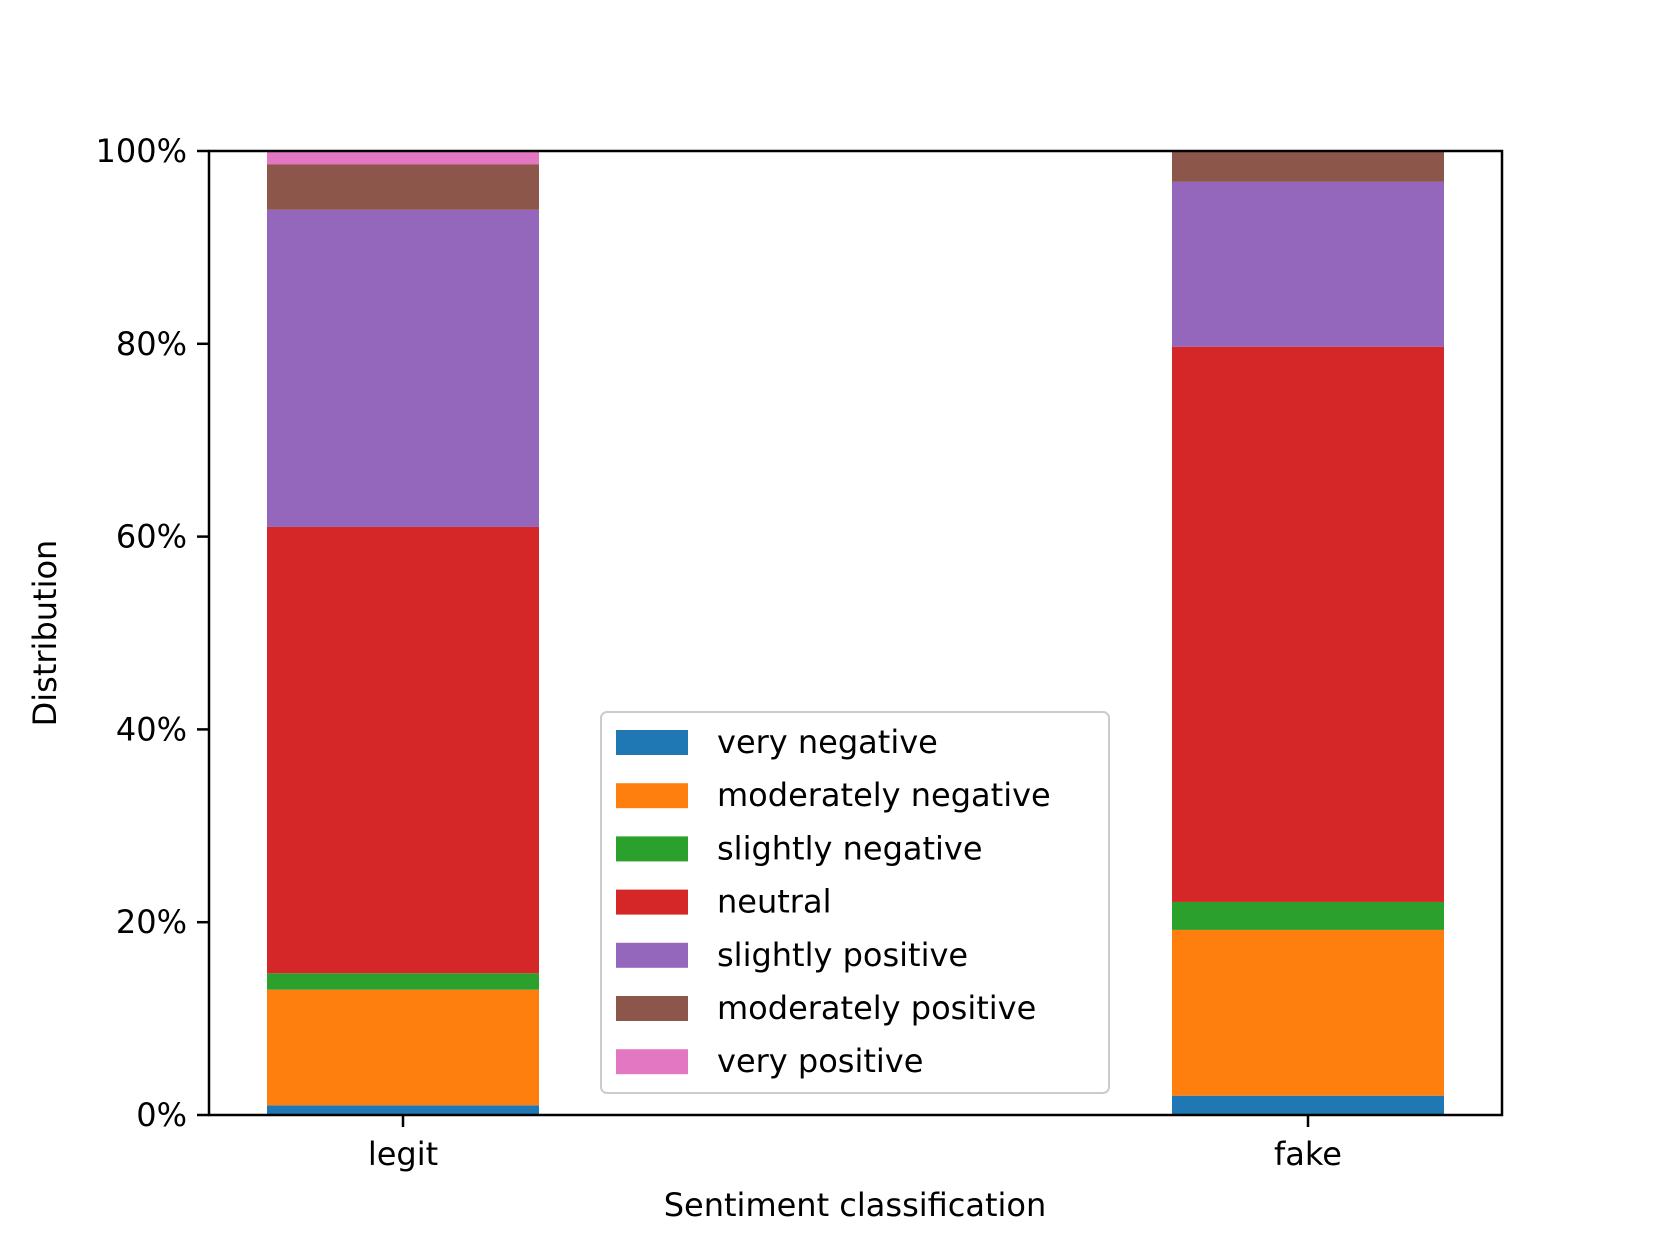 Image resolution: width=1660 pixels, height=1250 pixels. What do you see at coordinates (151, 344) in the screenshot?
I see `y-tick-label: 80%` at bounding box center [151, 344].